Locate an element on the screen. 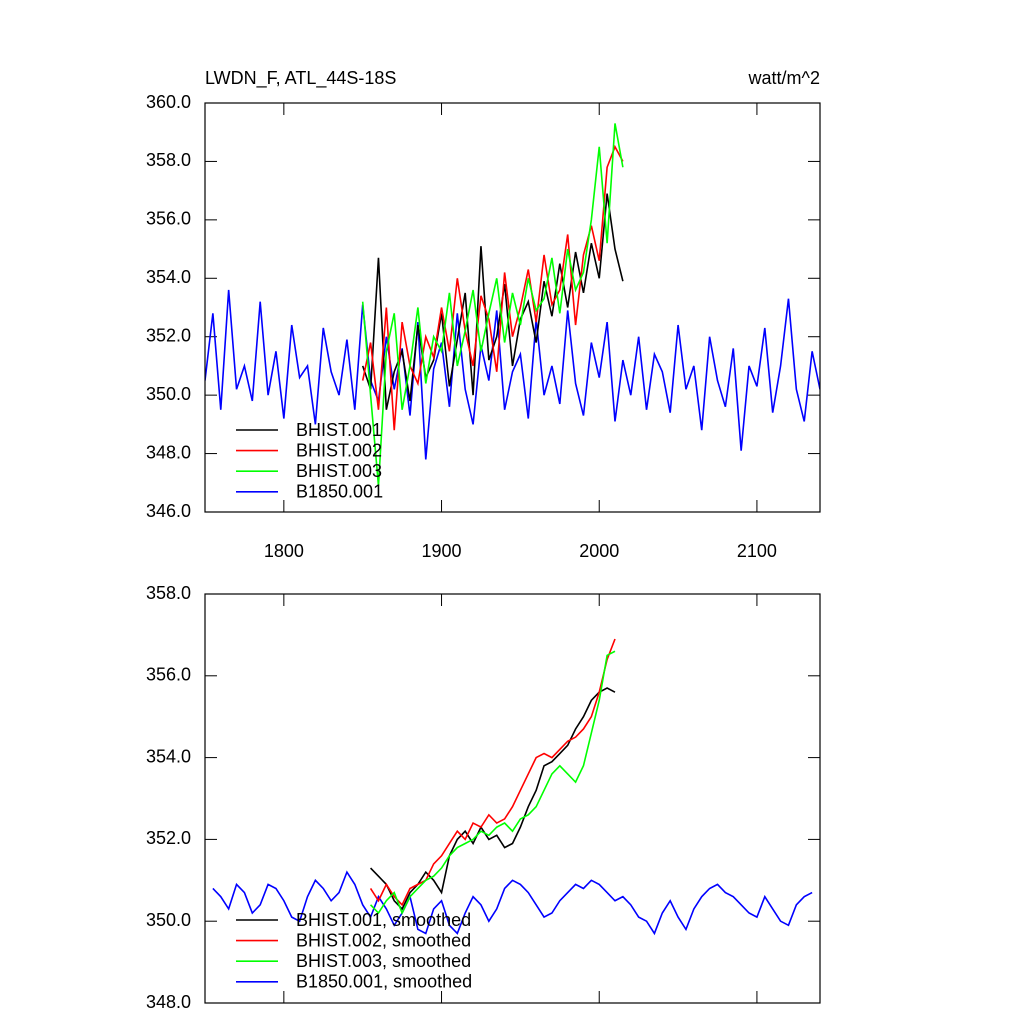 This screenshot has width=1024, height=1024. chart-title: LWDN_F, ATL_44S-18S is located at coordinates (300, 78).